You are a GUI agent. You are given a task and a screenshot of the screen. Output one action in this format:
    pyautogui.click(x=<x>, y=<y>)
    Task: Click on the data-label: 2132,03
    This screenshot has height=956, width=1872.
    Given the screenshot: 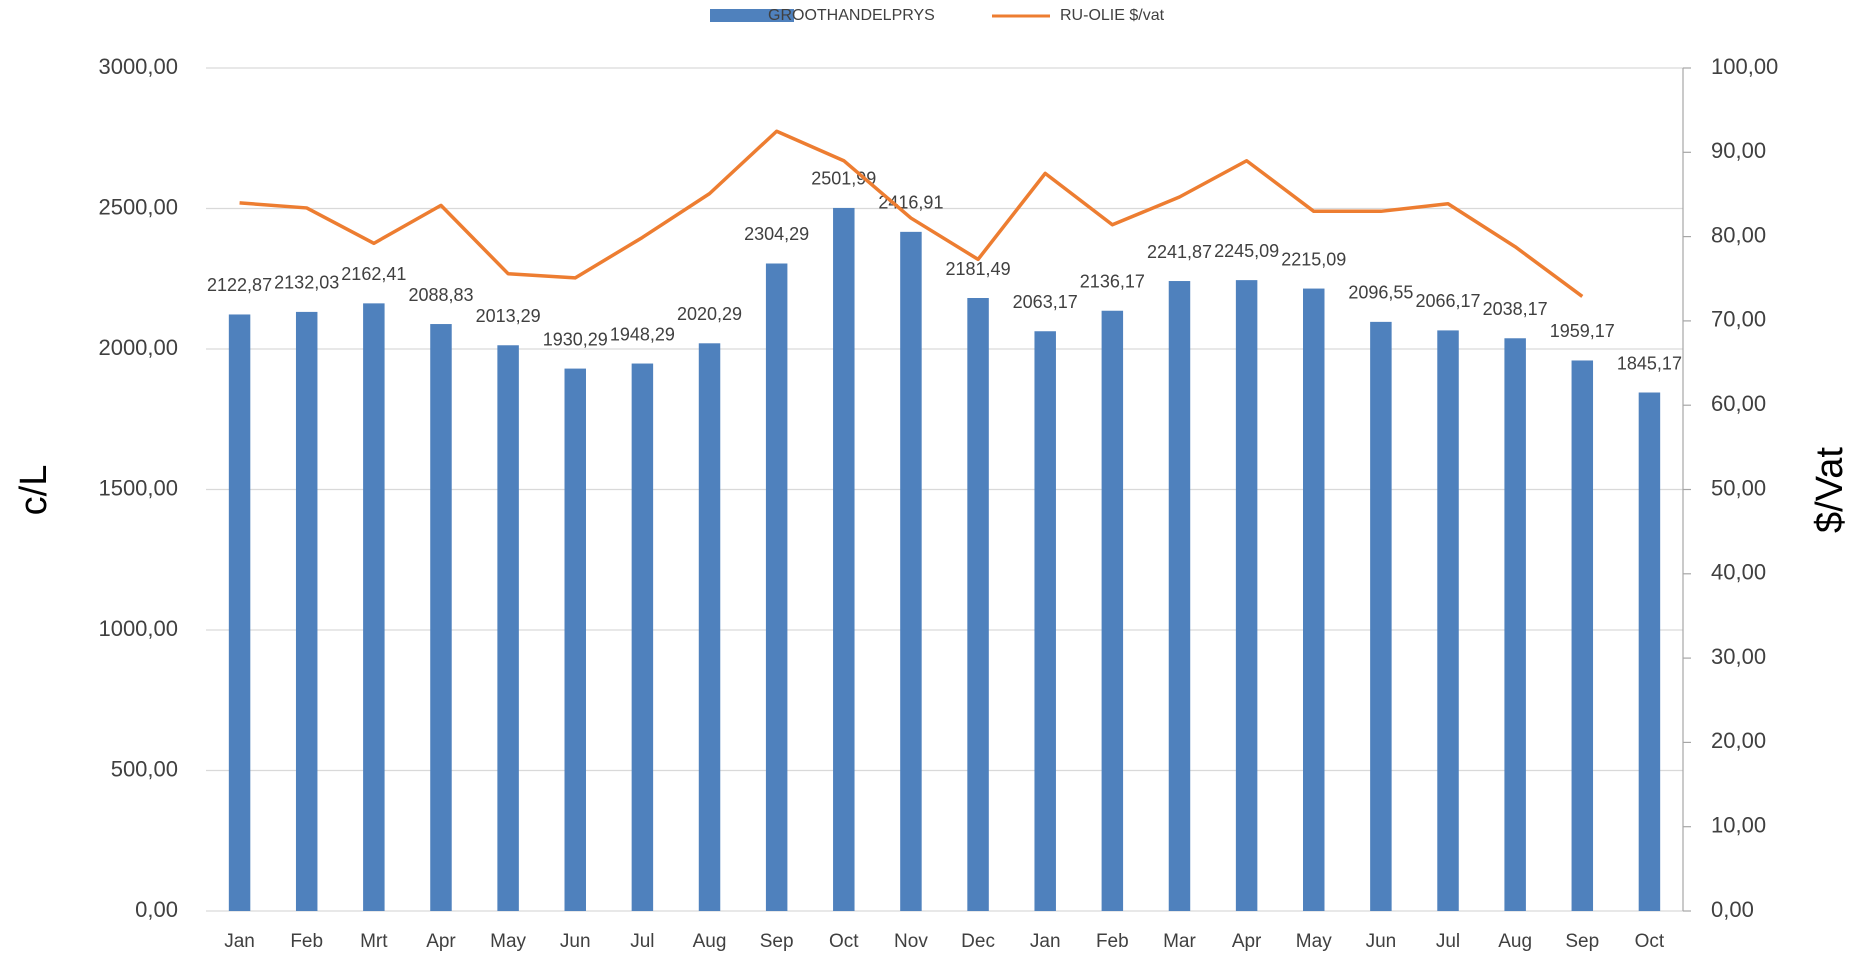 What is the action you would take?
    pyautogui.click(x=306, y=283)
    